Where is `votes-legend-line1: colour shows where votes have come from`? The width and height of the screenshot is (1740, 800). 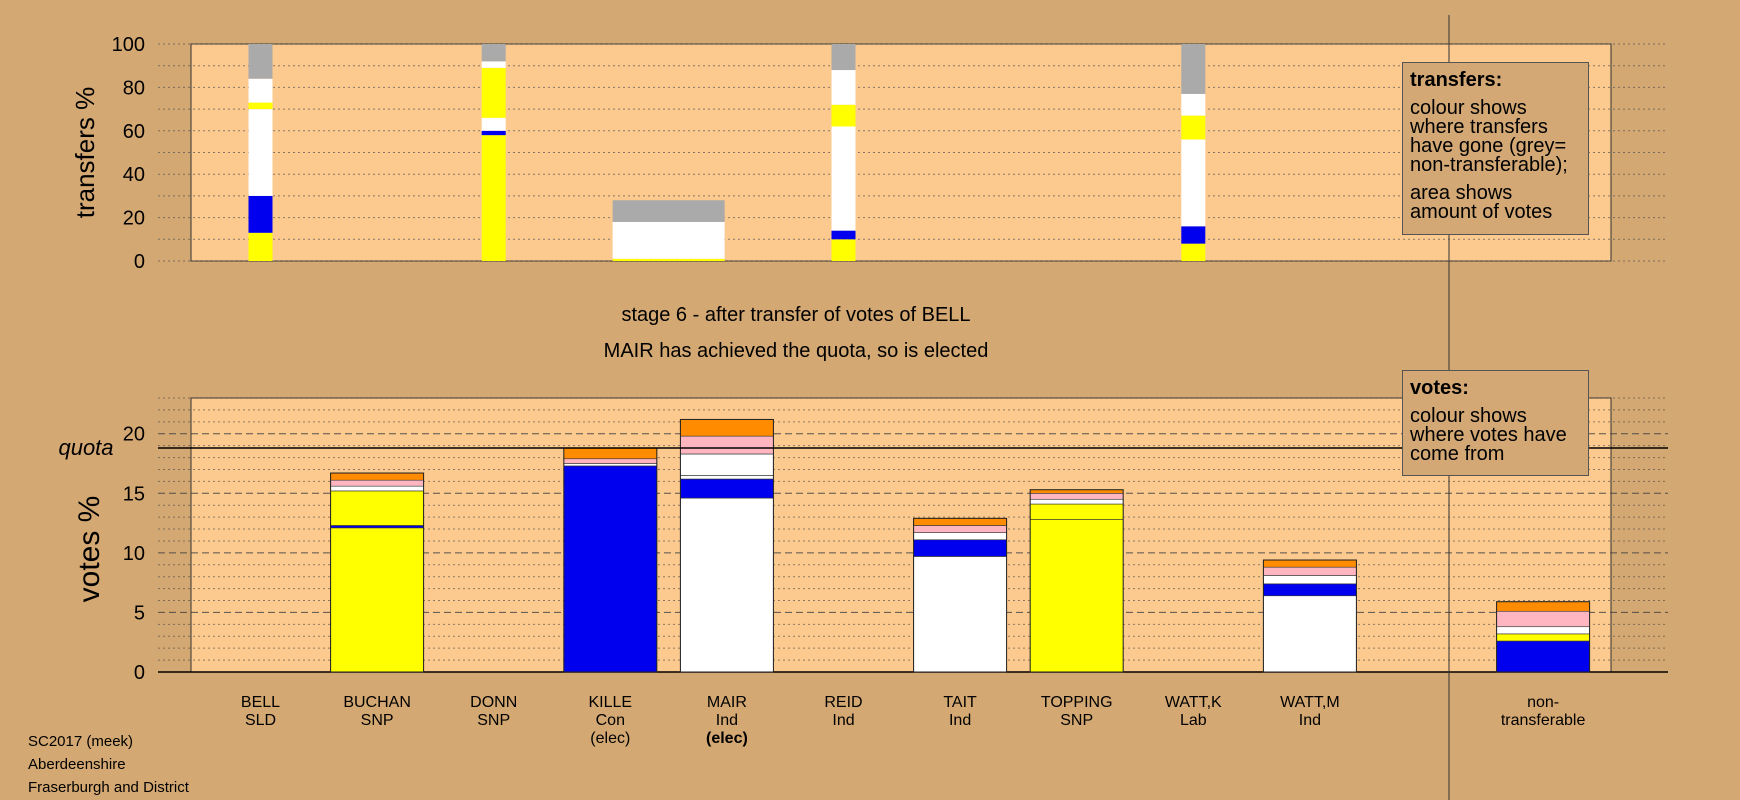 votes-legend-line1: colour shows where votes have come from is located at coordinates (1488, 435).